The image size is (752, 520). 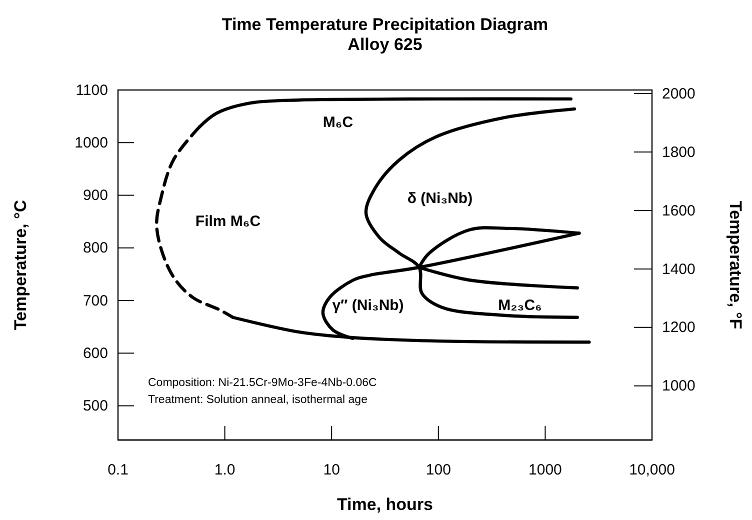 I want to click on y-tick-label: 1100, so click(x=92, y=90).